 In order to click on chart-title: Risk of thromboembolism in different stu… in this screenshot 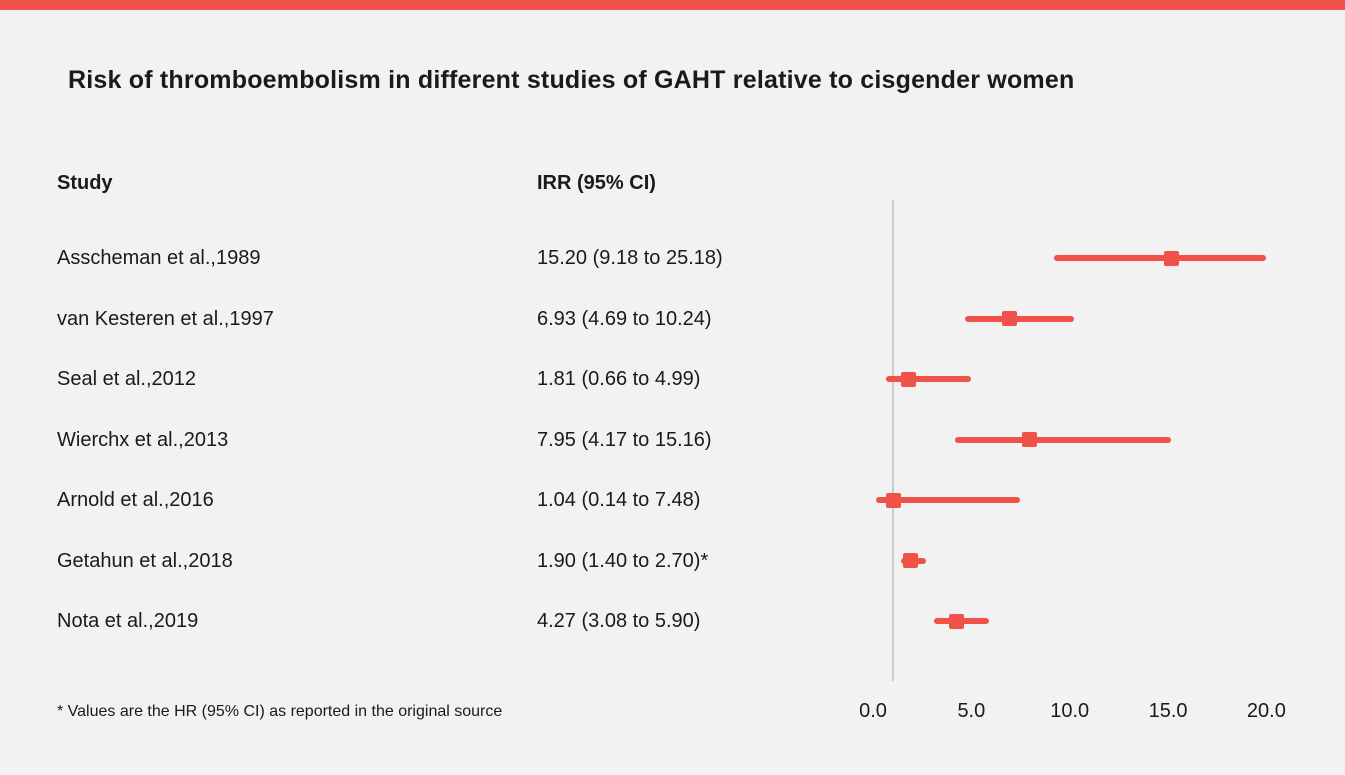, I will do `click(571, 80)`.